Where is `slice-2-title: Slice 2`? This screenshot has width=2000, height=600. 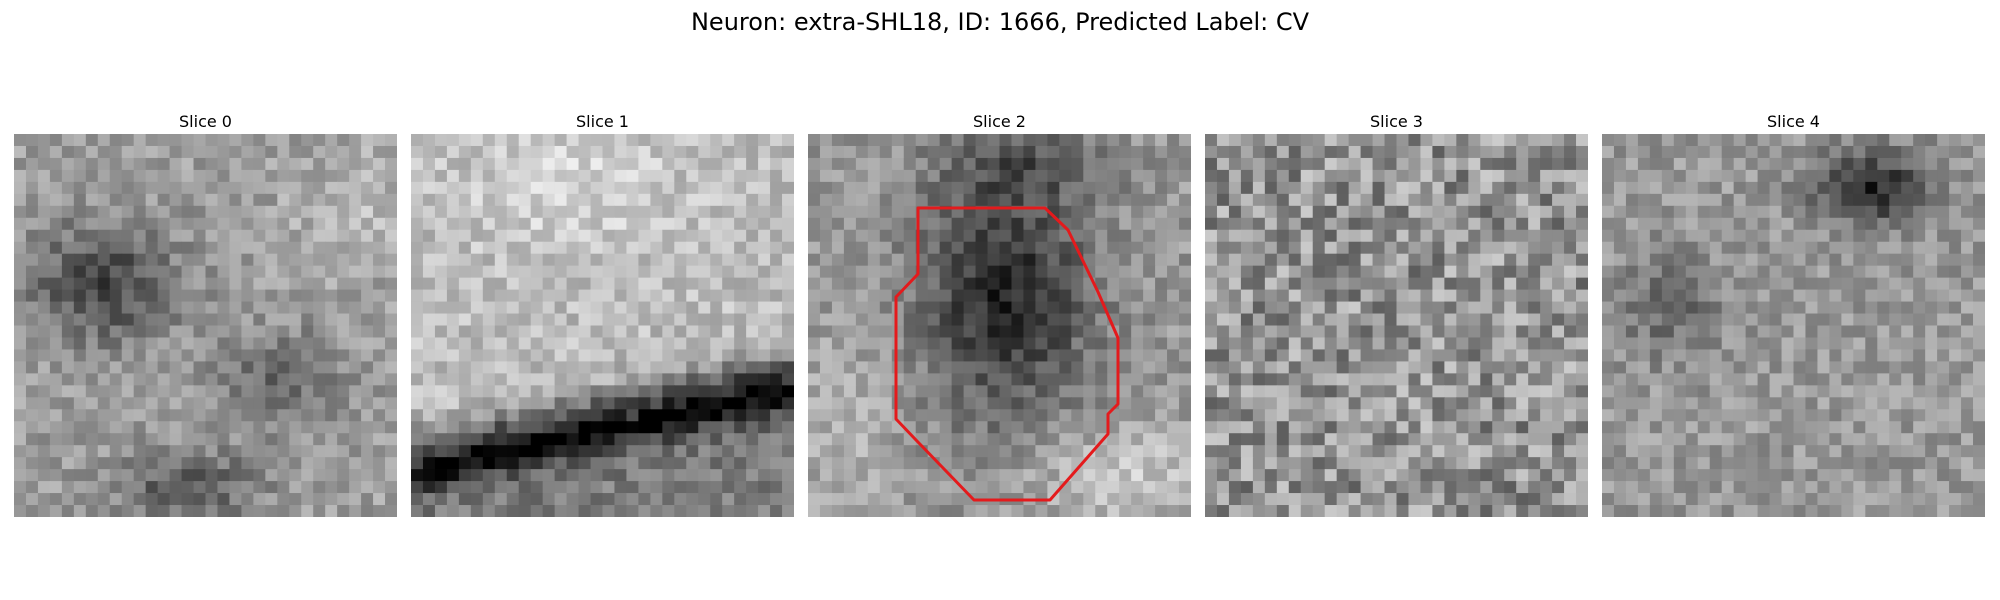 slice-2-title: Slice 2 is located at coordinates (999, 121).